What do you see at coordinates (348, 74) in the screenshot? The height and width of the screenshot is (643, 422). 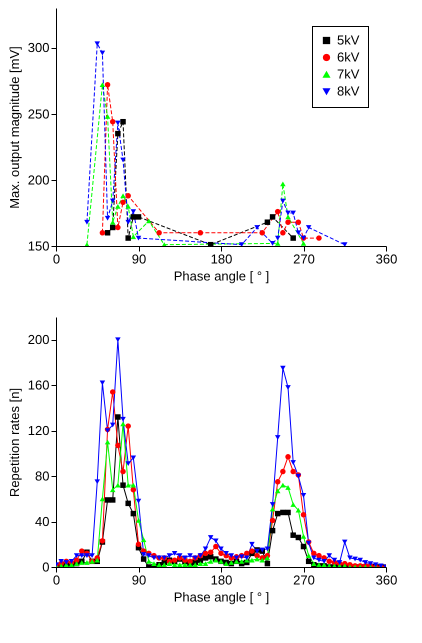 I see `legend-label: 7kV` at bounding box center [348, 74].